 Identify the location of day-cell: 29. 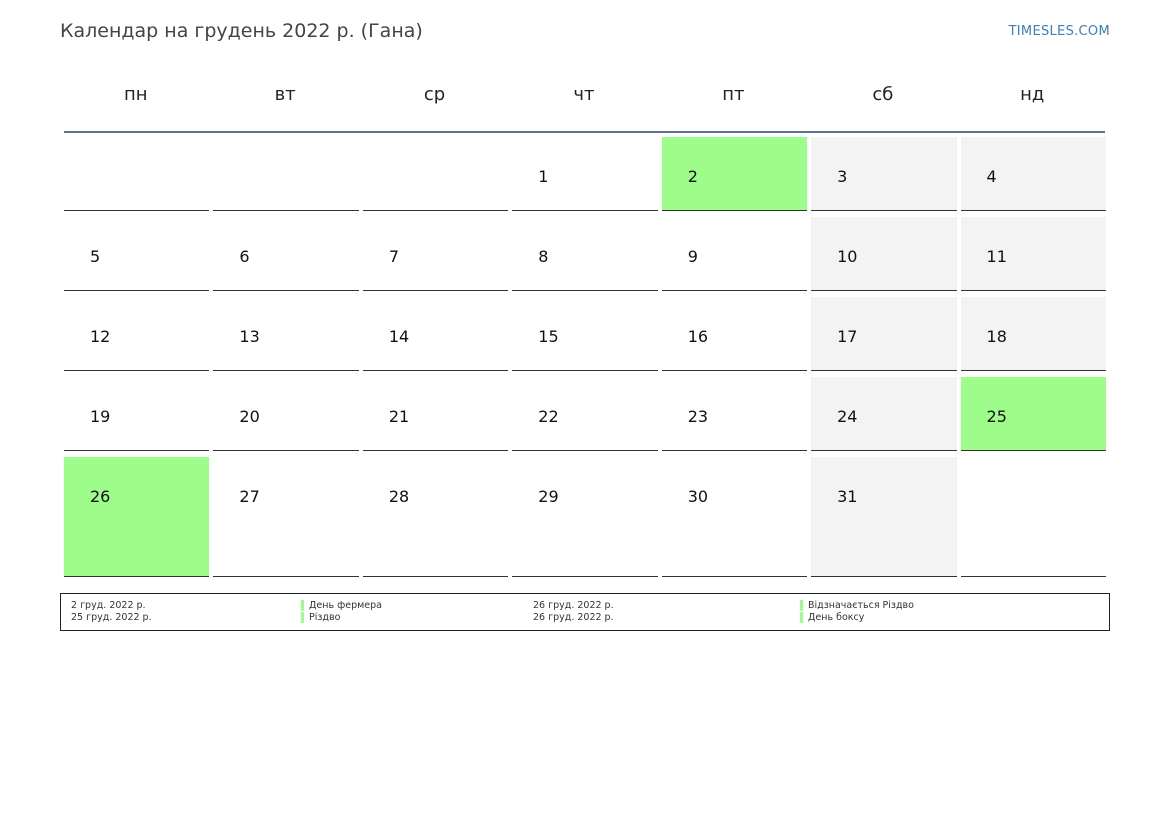
(585, 517).